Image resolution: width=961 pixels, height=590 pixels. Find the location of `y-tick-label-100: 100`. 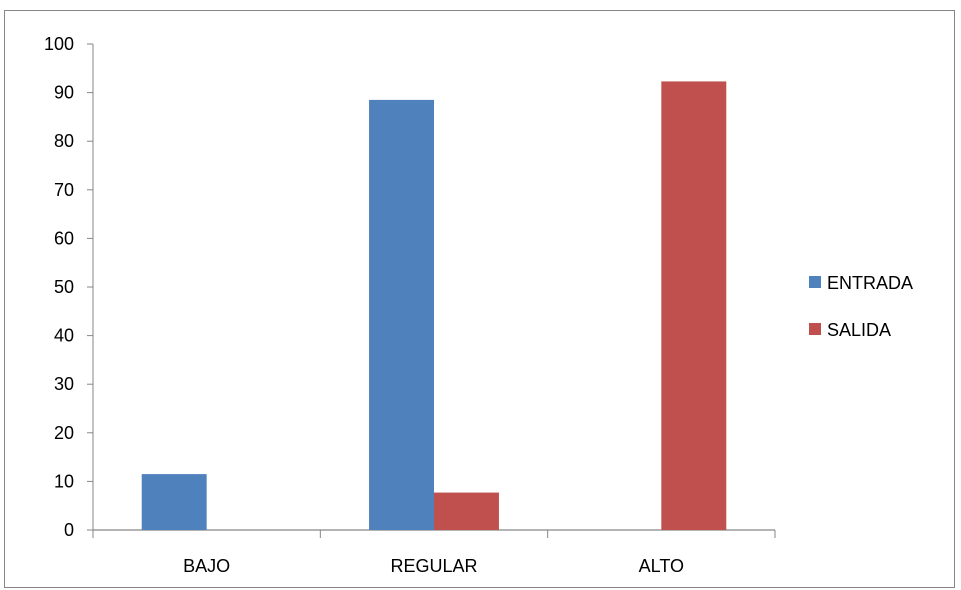

y-tick-label-100: 100 is located at coordinates (59, 44).